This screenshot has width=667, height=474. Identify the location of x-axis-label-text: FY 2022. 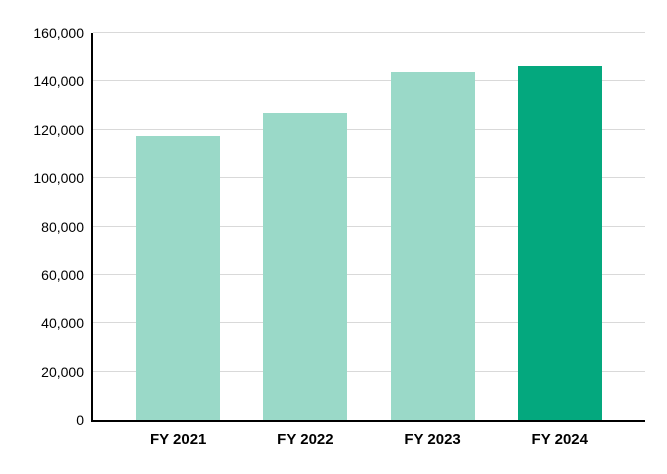
(305, 439).